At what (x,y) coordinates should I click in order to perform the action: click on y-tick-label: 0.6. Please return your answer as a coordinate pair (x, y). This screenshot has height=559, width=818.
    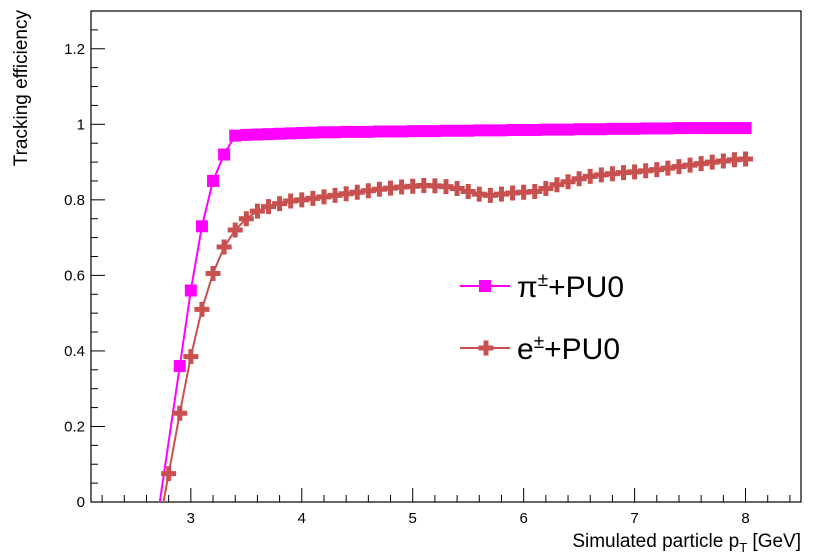
    Looking at the image, I should click on (74, 275).